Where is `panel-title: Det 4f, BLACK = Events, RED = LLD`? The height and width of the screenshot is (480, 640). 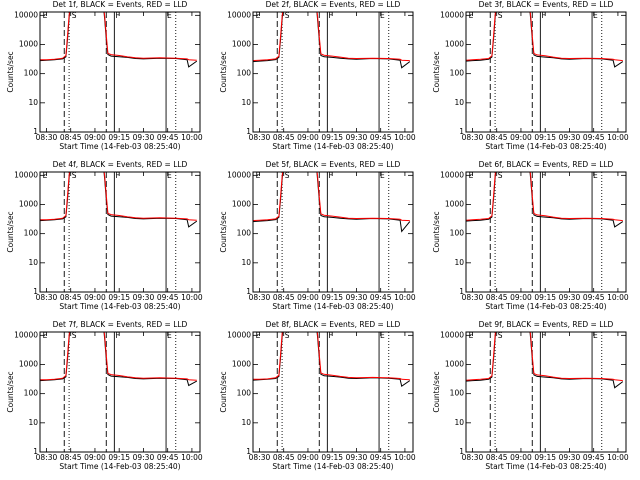
panel-title: Det 4f, BLACK = Events, RED = LLD is located at coordinates (120, 164).